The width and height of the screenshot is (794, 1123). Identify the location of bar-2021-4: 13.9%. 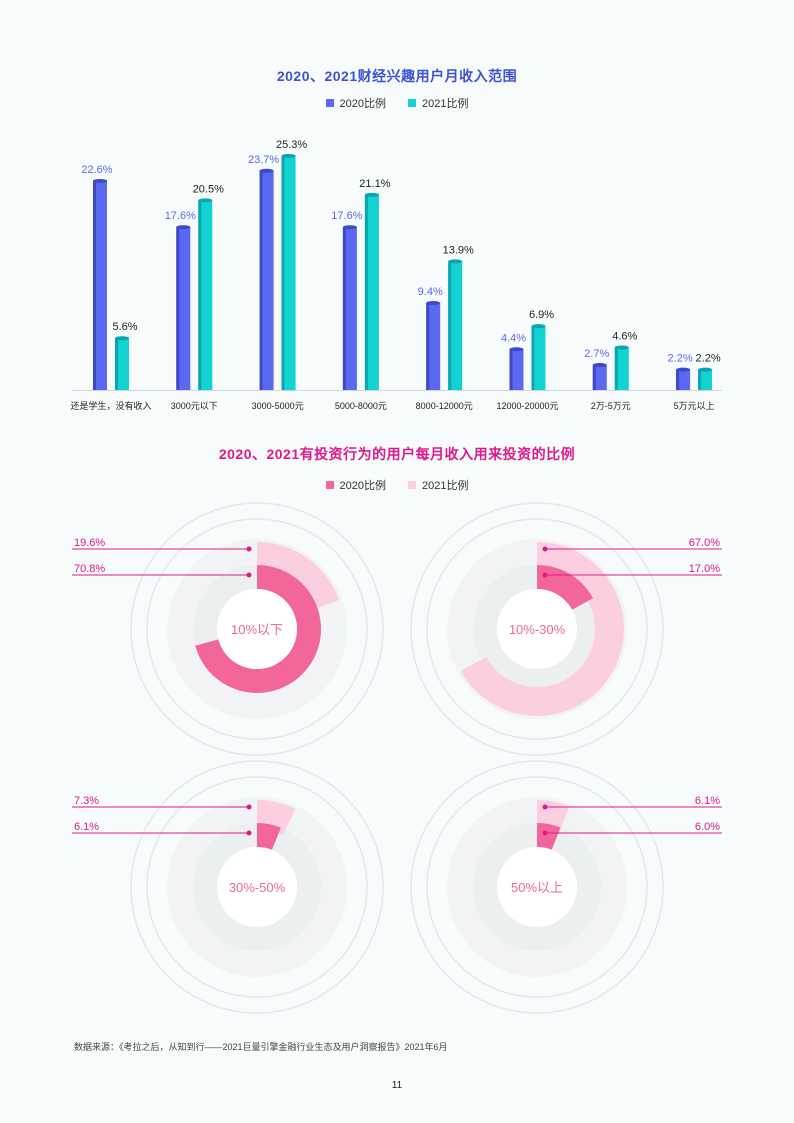
(458, 317).